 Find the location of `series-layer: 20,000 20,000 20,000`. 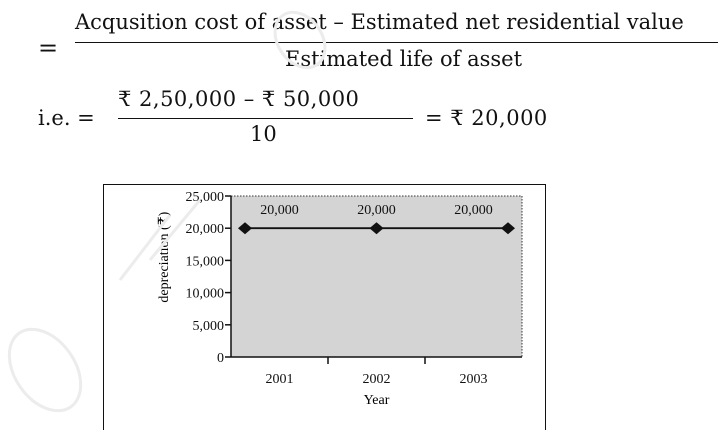

series-layer: 20,000 20,000 20,000 is located at coordinates (376, 219).